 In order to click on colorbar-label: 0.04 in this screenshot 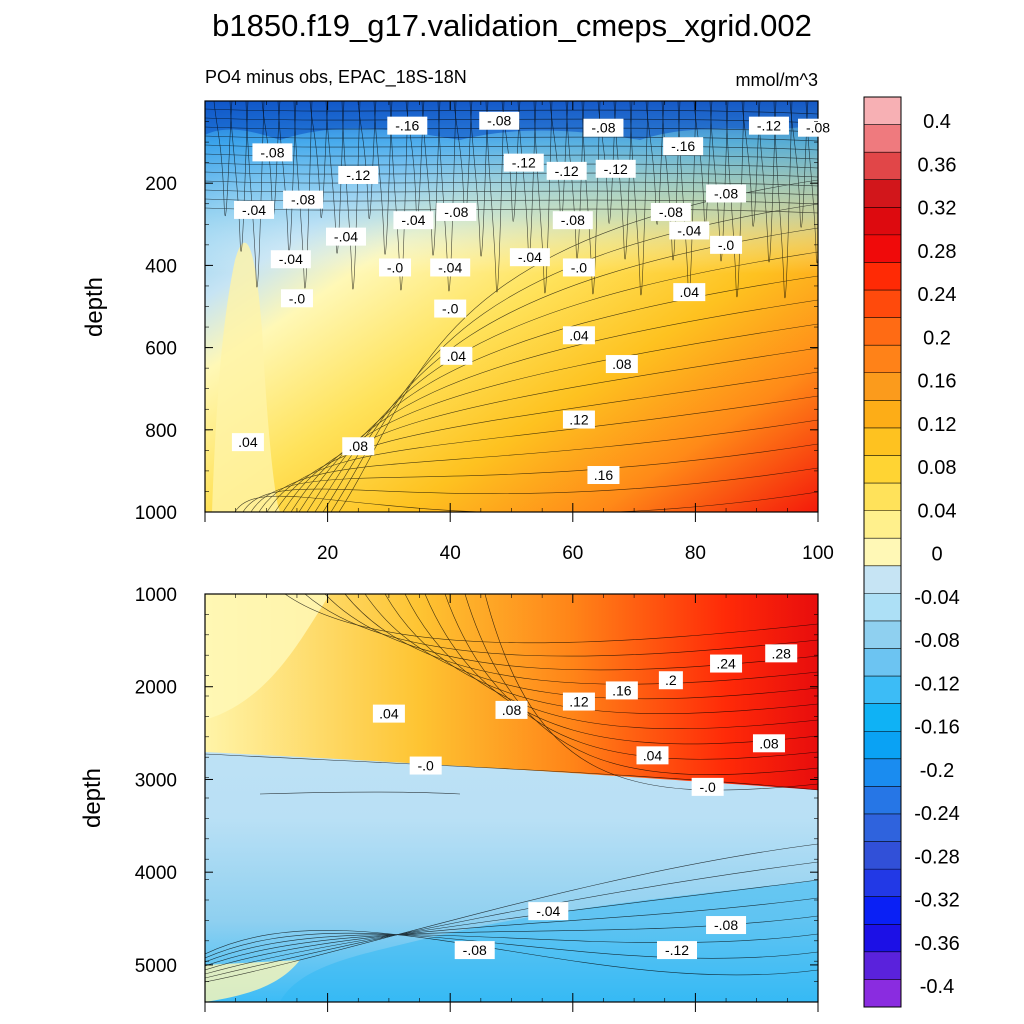, I will do `click(937, 511)`.